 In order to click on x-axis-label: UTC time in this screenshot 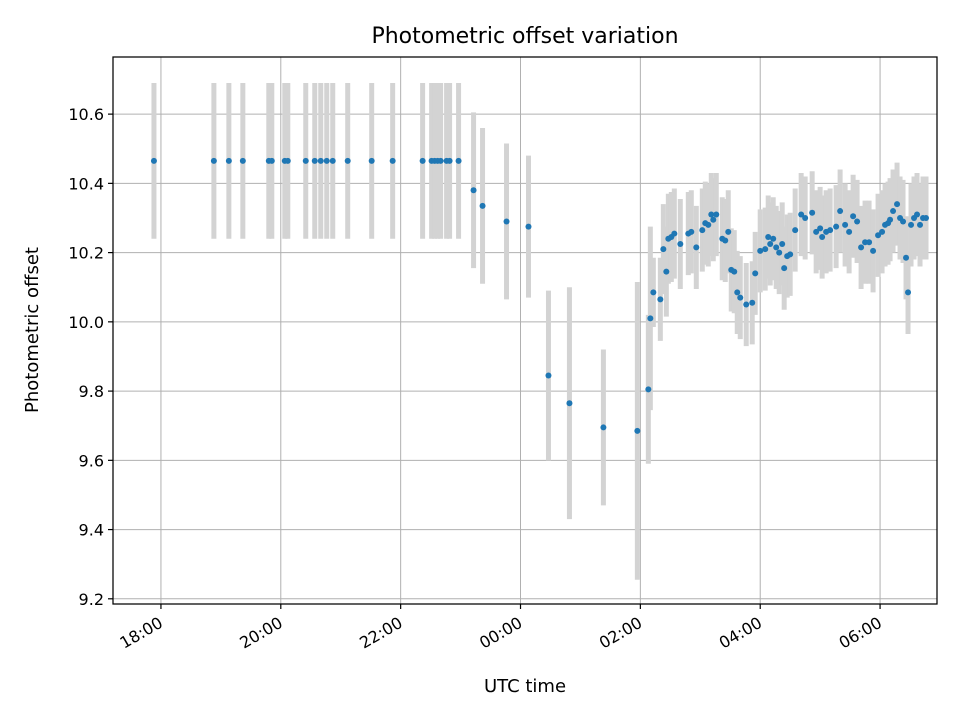, I will do `click(525, 686)`.